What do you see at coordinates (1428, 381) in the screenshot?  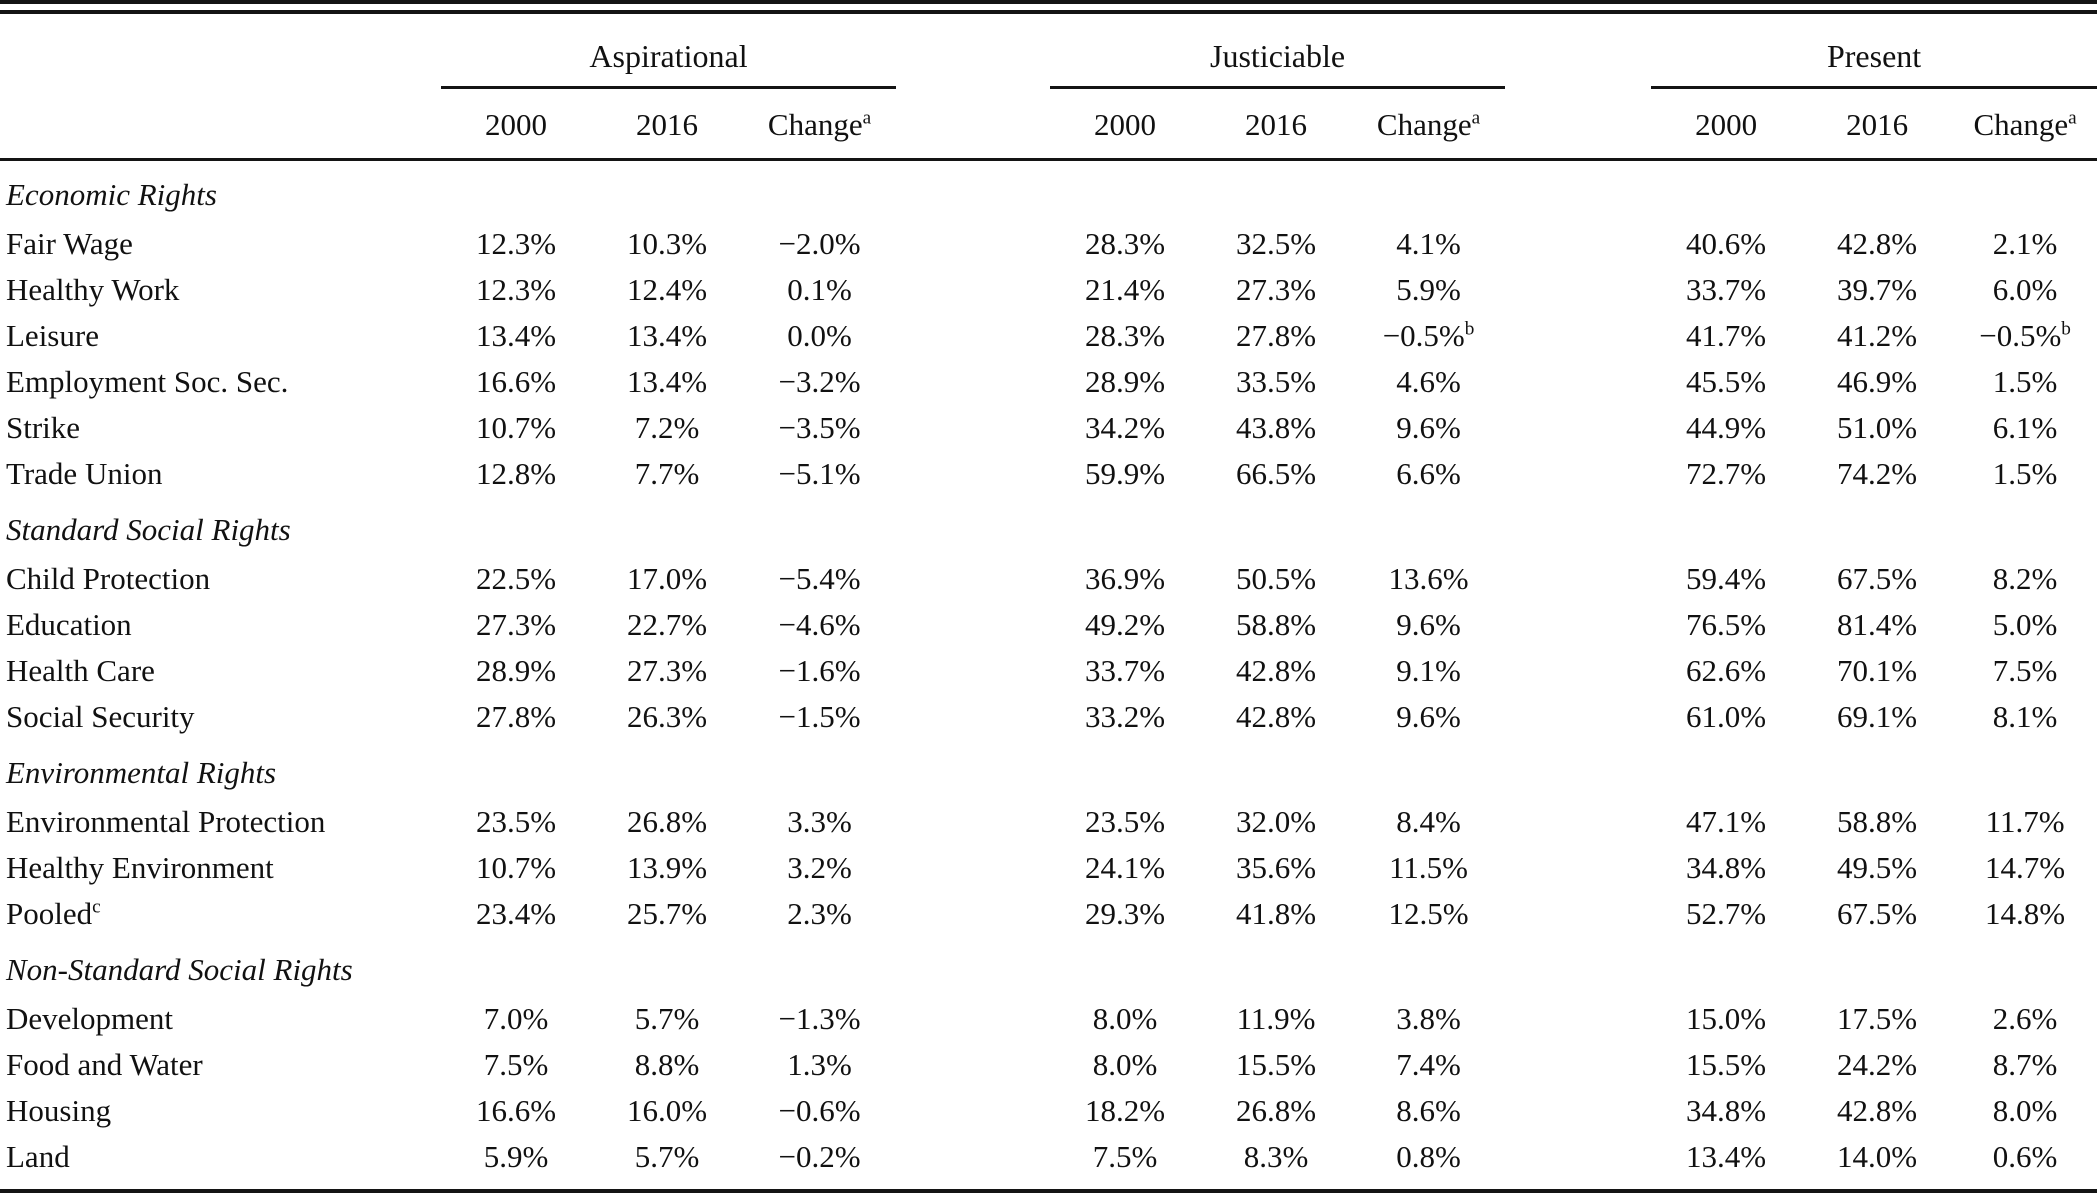 I see `value-cell: 4.6%` at bounding box center [1428, 381].